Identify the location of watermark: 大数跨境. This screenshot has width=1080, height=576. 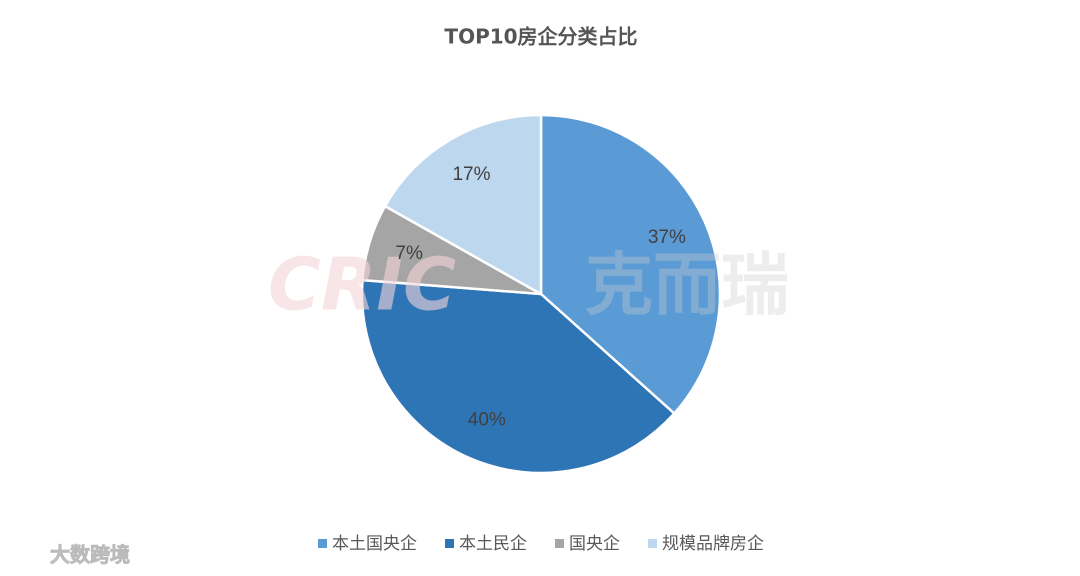
(90, 555).